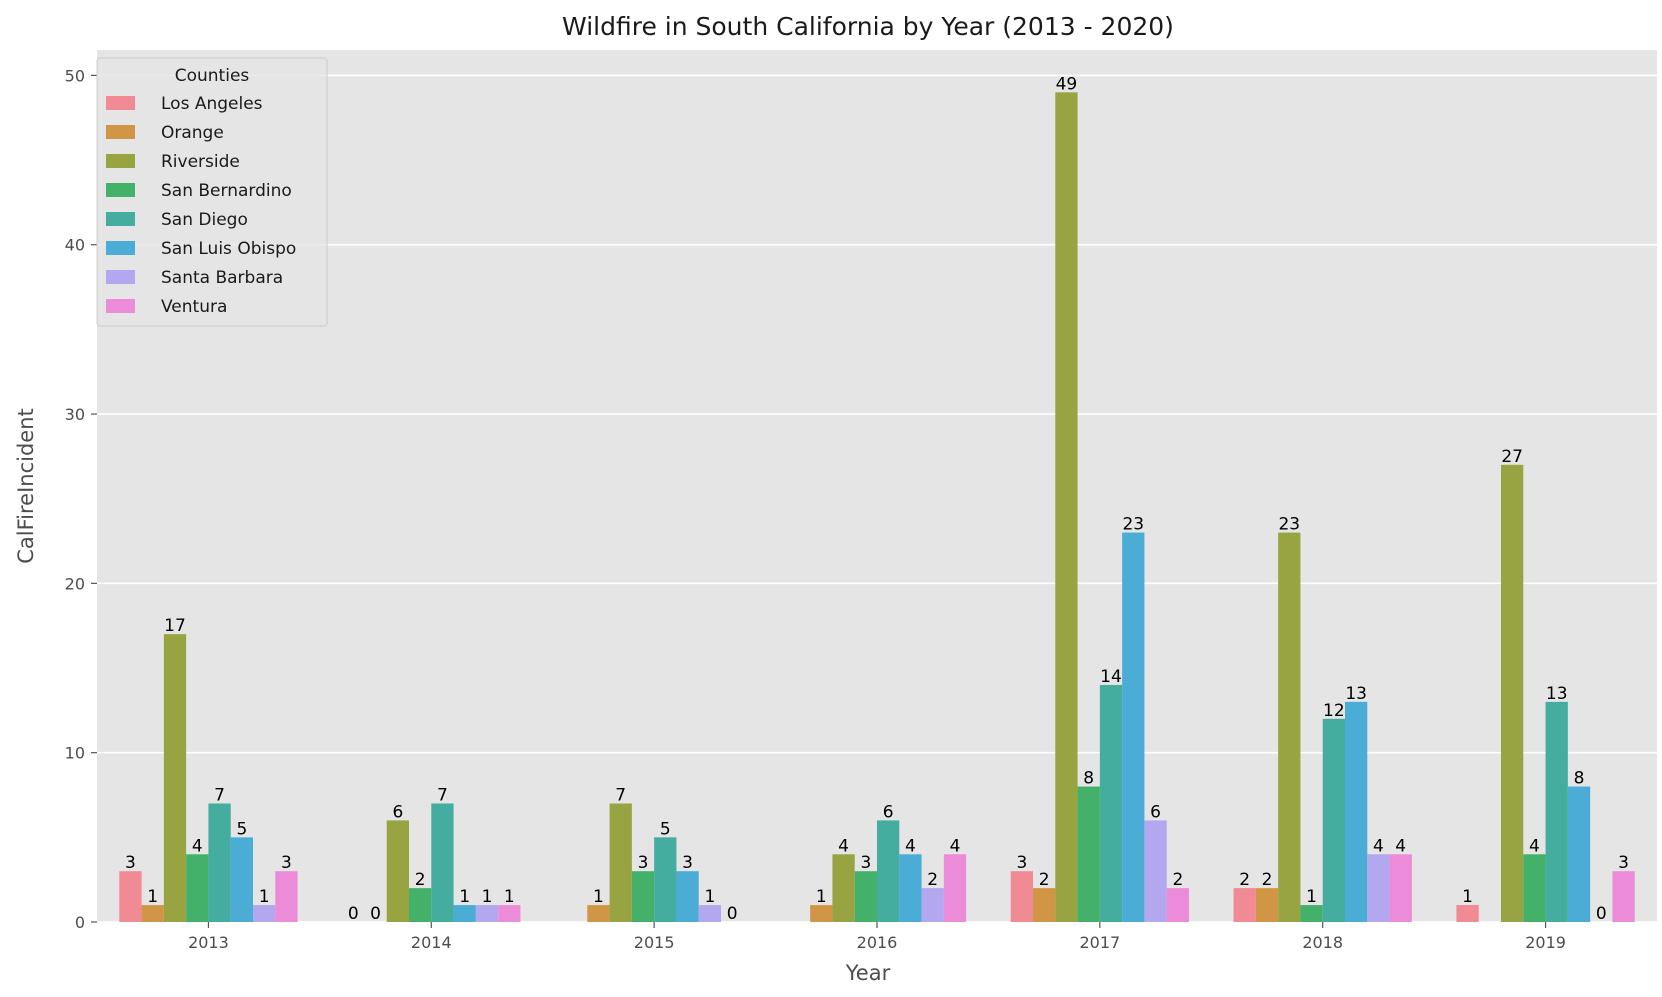 The image size is (1662, 997). I want to click on legend-label-los-angeles: Los Angeles, so click(212, 104).